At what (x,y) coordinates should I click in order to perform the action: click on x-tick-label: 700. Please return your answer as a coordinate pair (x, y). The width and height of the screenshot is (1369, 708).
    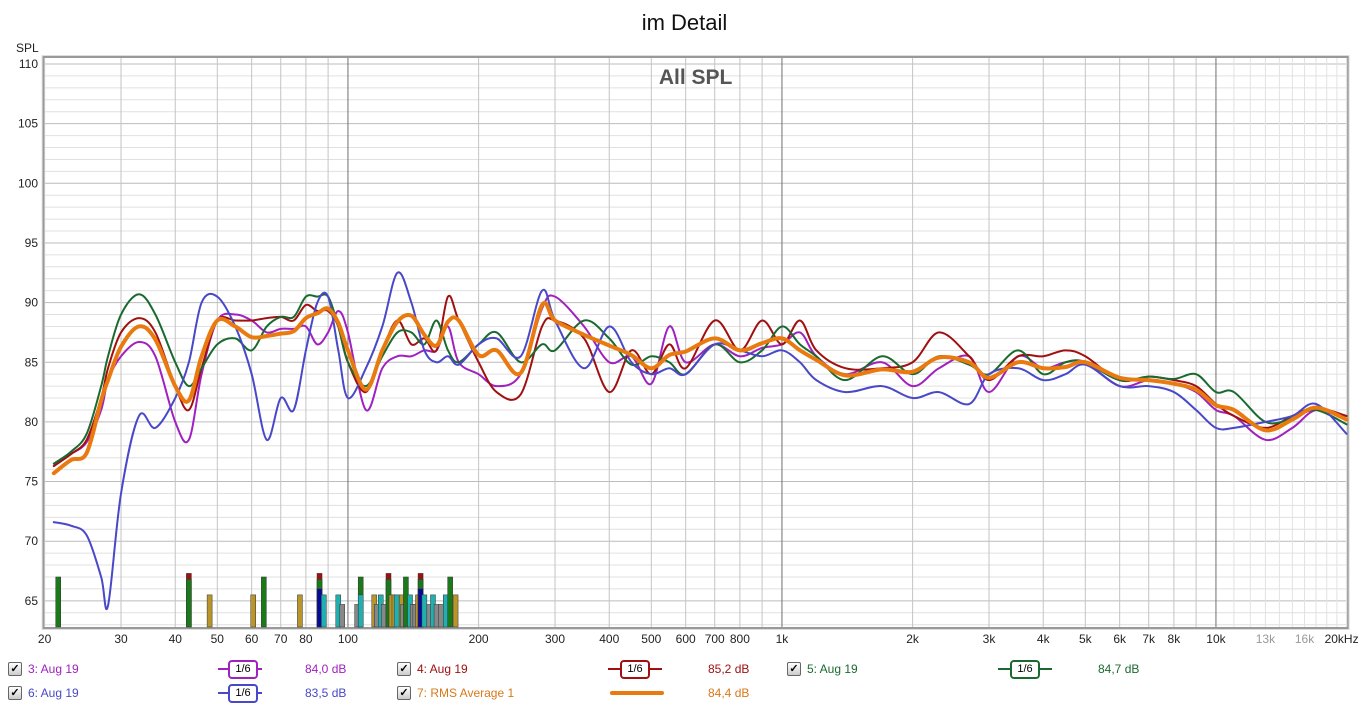
    Looking at the image, I should click on (715, 639).